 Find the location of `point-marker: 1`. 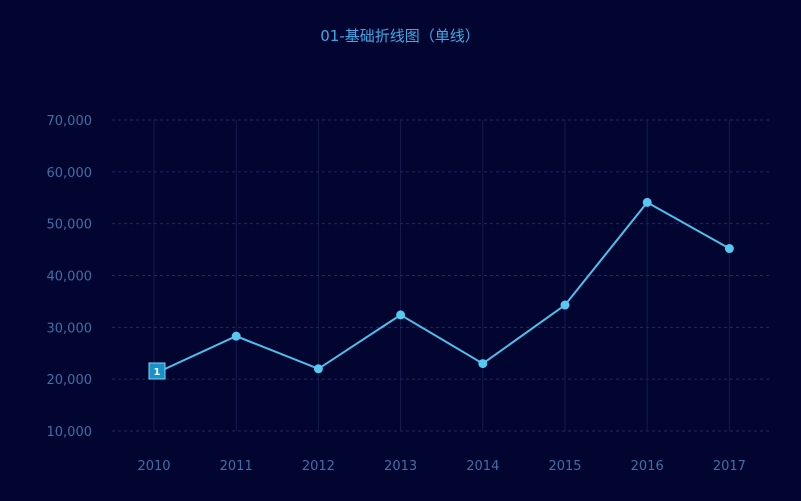

point-marker: 1 is located at coordinates (157, 371).